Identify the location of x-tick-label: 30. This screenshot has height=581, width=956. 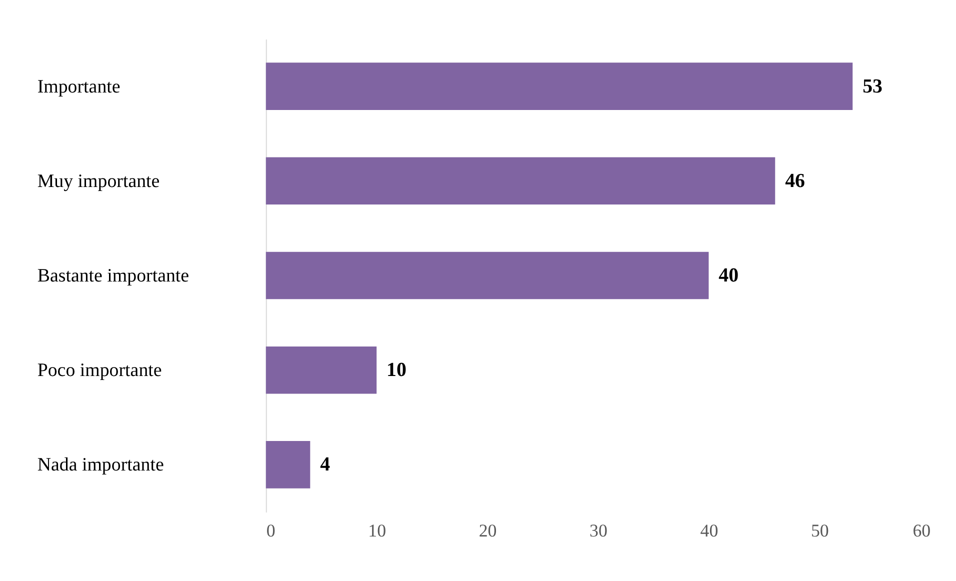
(599, 530).